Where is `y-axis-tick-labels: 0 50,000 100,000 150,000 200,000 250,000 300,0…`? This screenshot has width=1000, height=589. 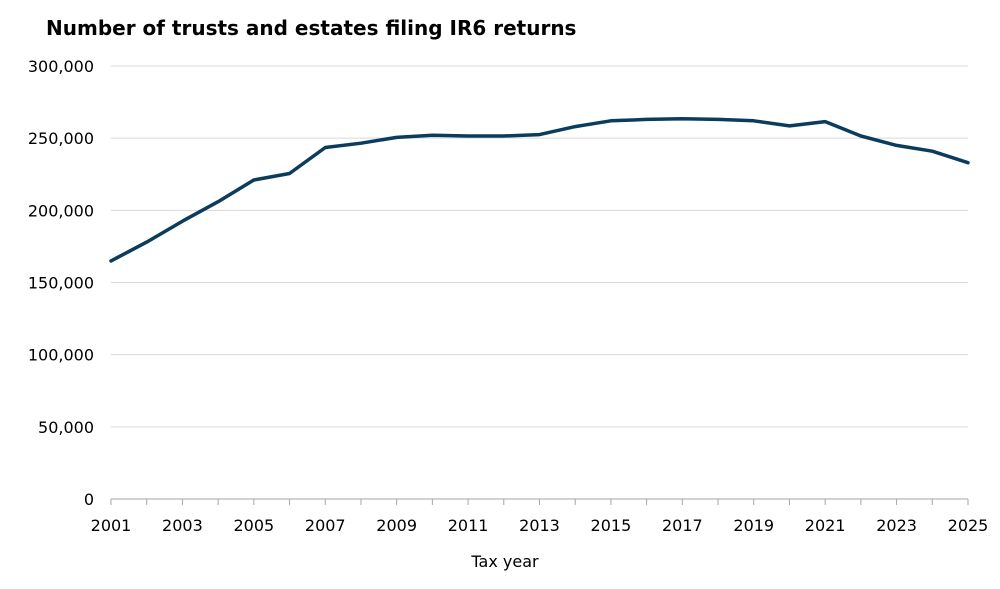 y-axis-tick-labels: 0 50,000 100,000 150,000 200,000 250,000 300,0… is located at coordinates (61, 283).